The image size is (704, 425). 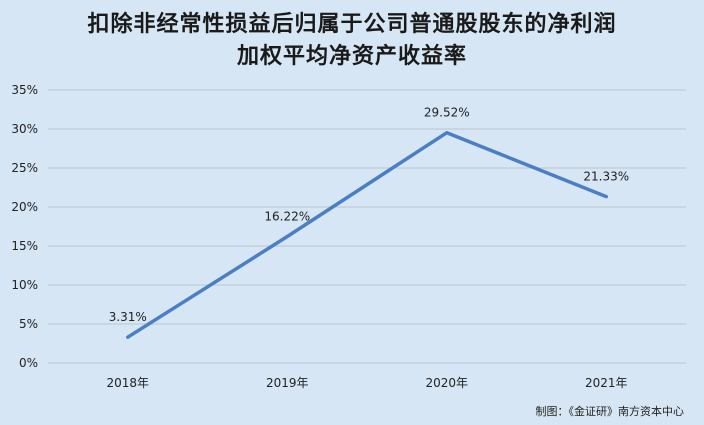 What do you see at coordinates (351, 56) in the screenshot?
I see `chart-title-line-2: 加权平均净资产收益率` at bounding box center [351, 56].